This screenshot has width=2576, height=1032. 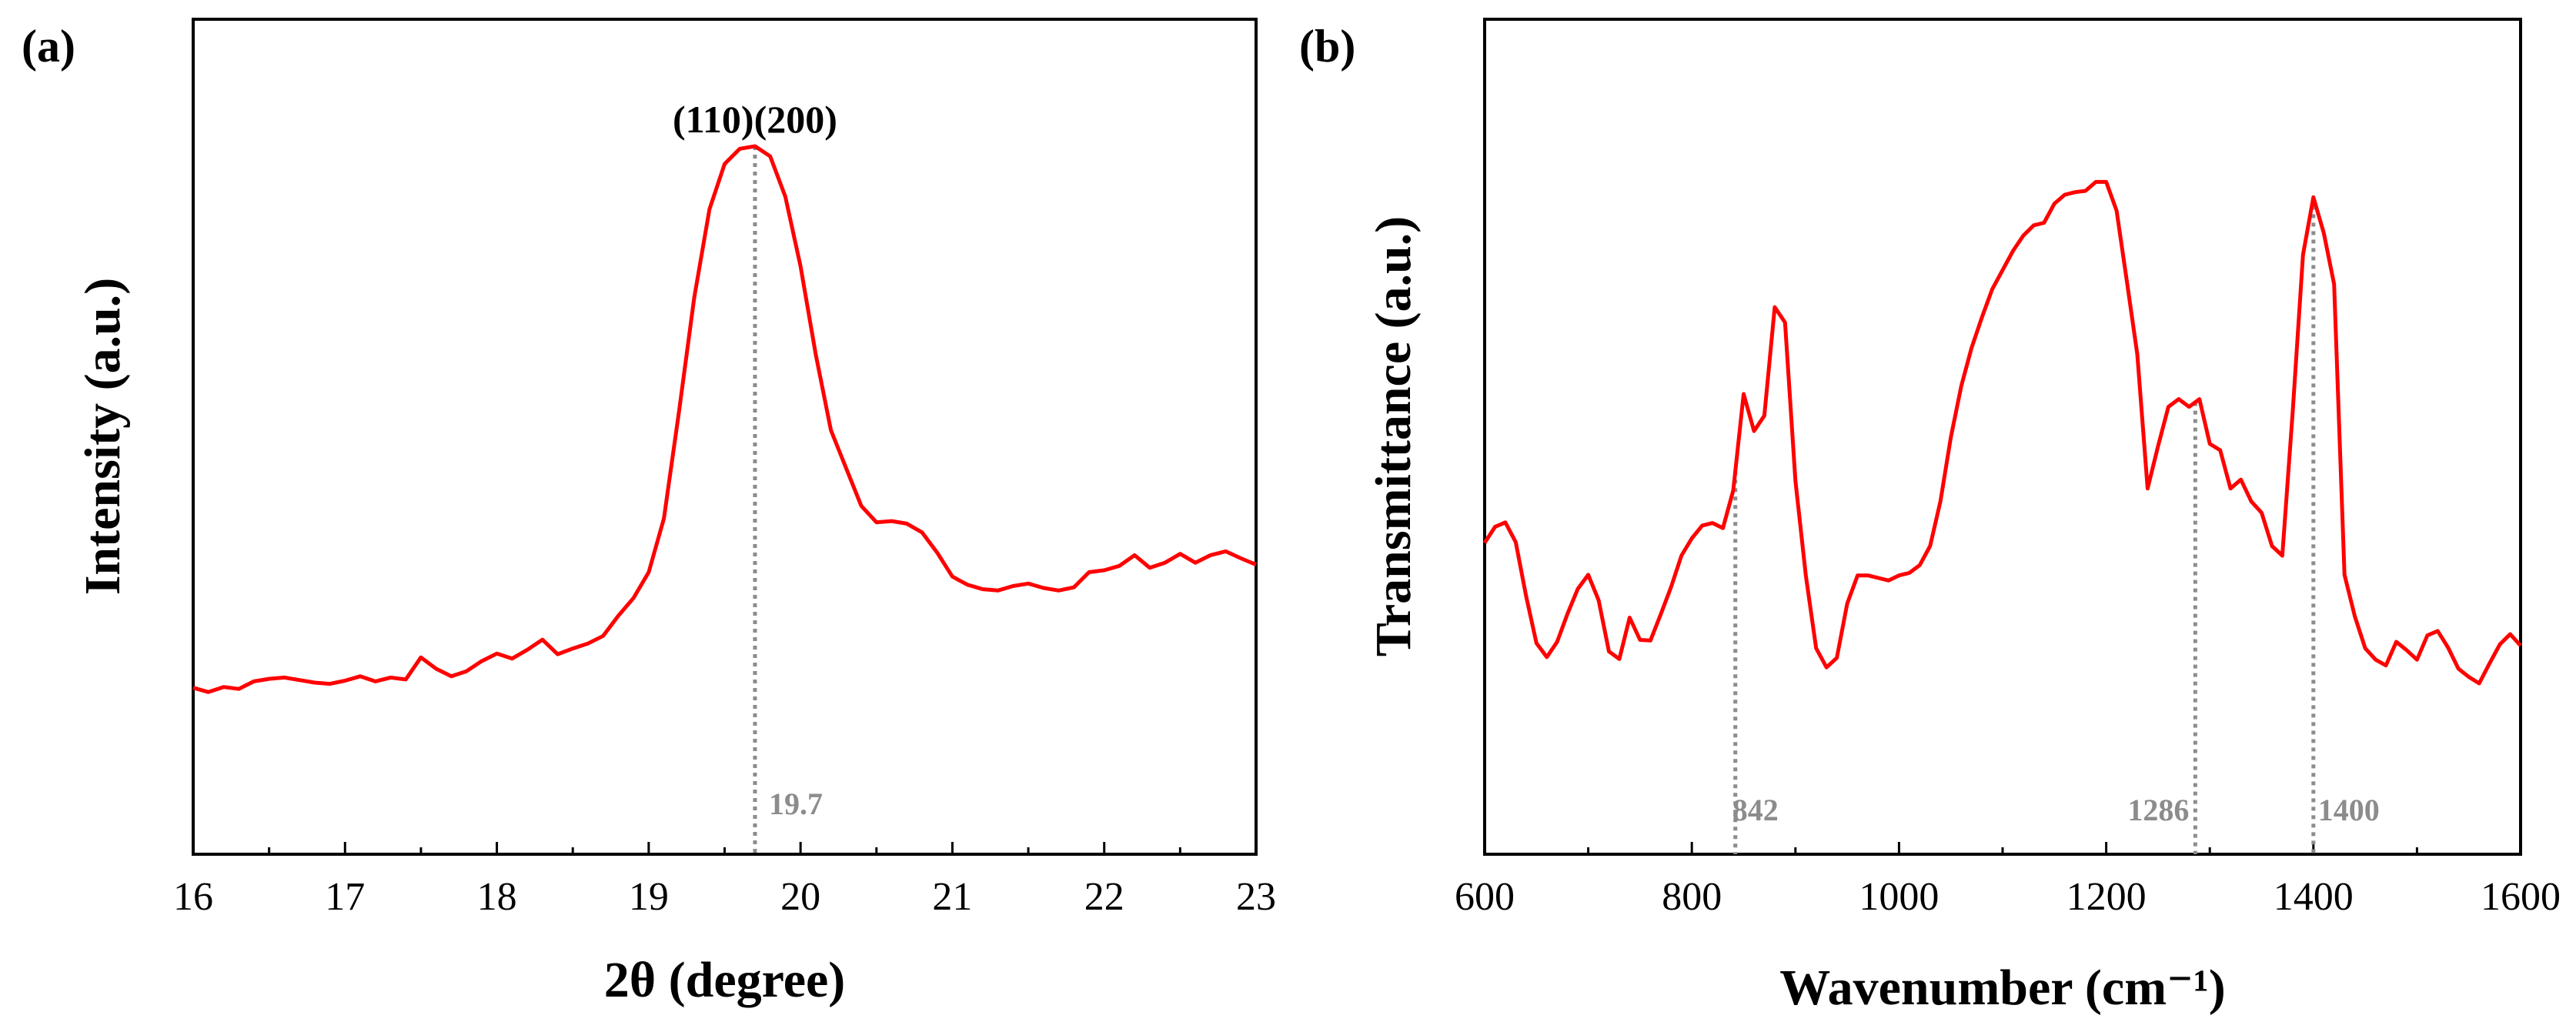 What do you see at coordinates (796, 804) in the screenshot?
I see `reference-label-19.7: 19.7` at bounding box center [796, 804].